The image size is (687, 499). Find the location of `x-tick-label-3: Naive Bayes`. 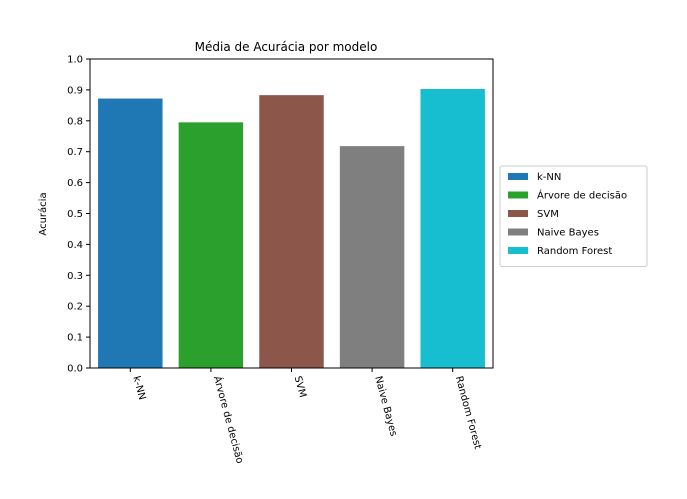

x-tick-label-3: Naive Bayes is located at coordinates (385, 406).